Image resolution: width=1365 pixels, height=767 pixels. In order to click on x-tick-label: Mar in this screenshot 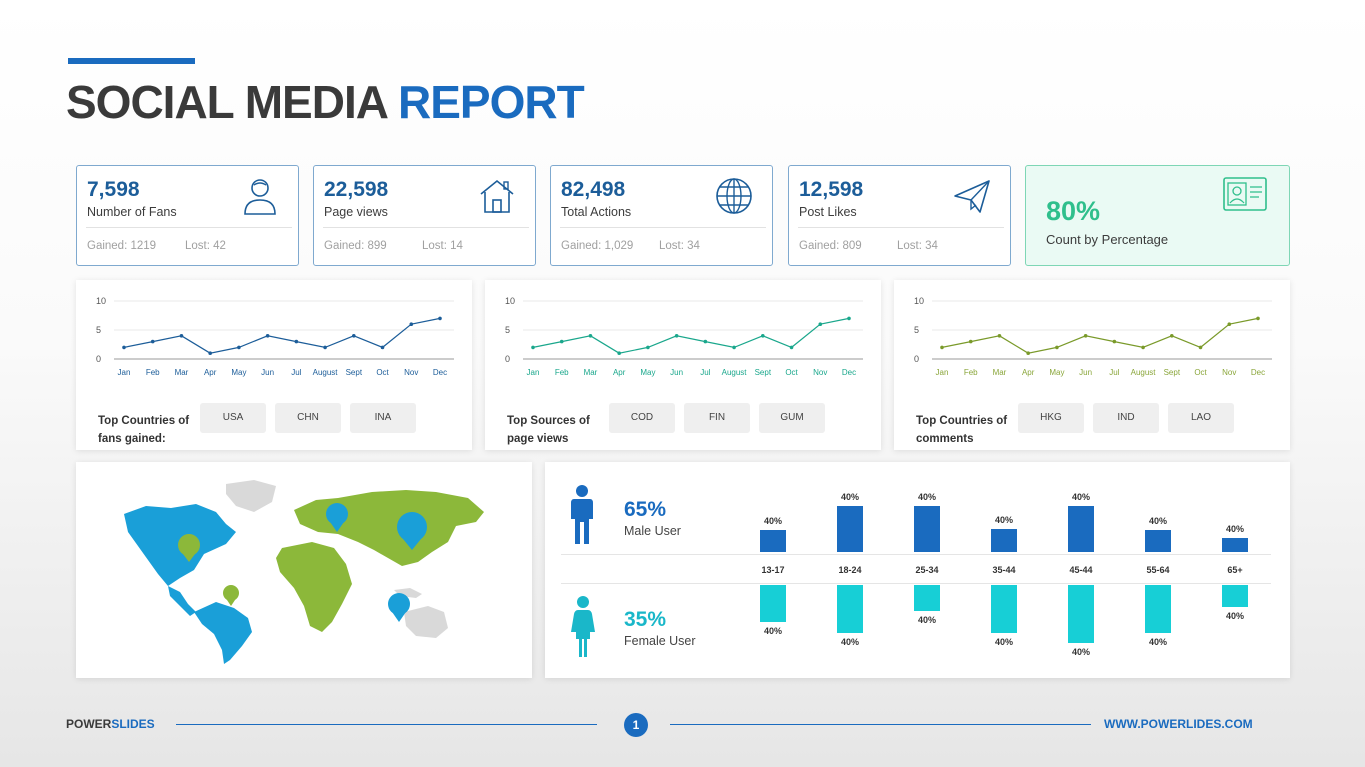, I will do `click(182, 372)`.